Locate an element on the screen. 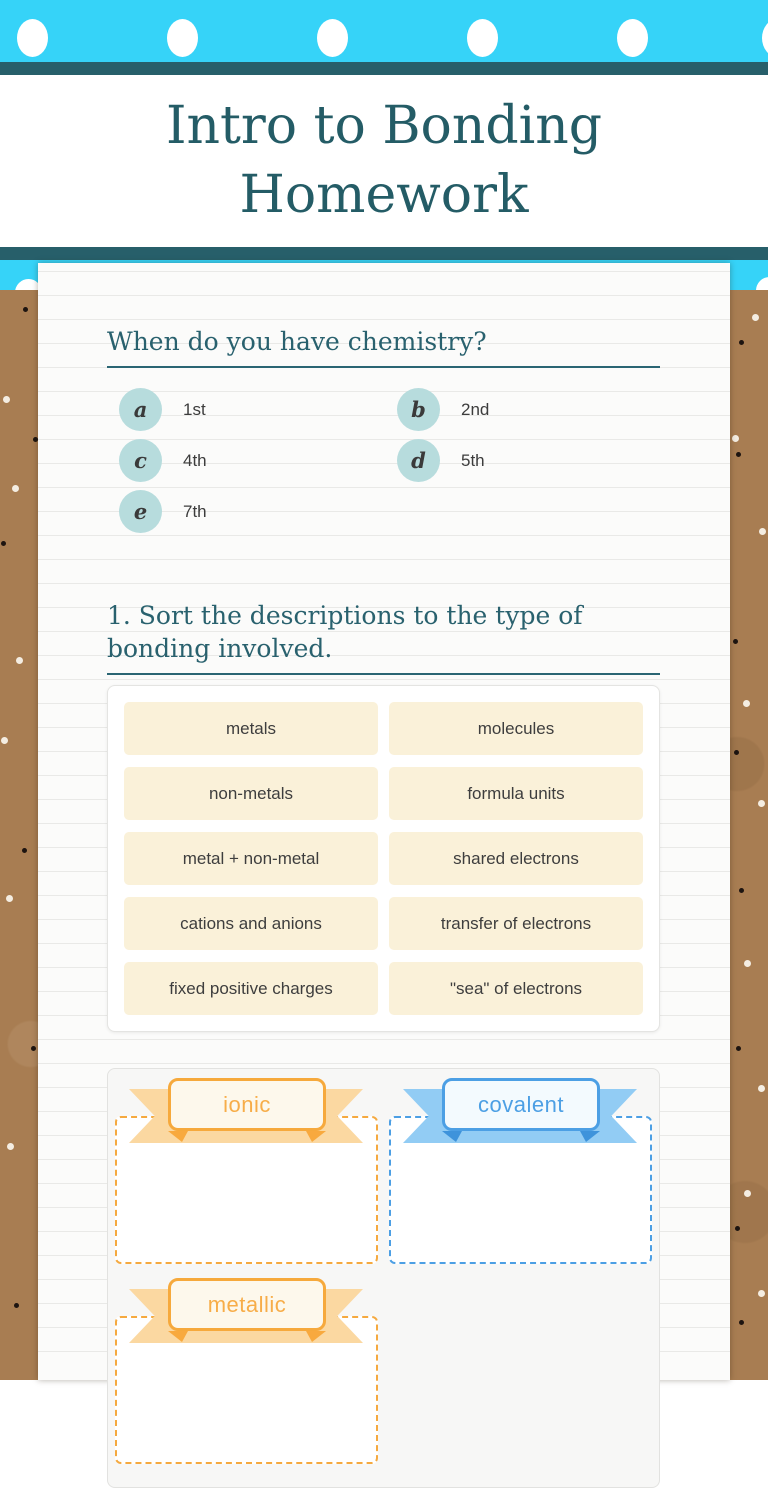 The width and height of the screenshot is (768, 1488). option-letter-badge: e is located at coordinates (140, 511).